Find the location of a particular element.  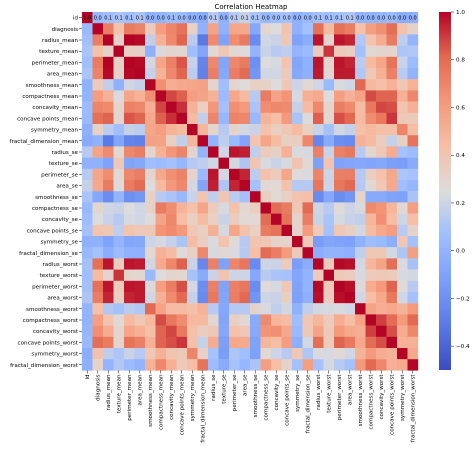

cell-annotation: 0.0 is located at coordinates (392, 19).